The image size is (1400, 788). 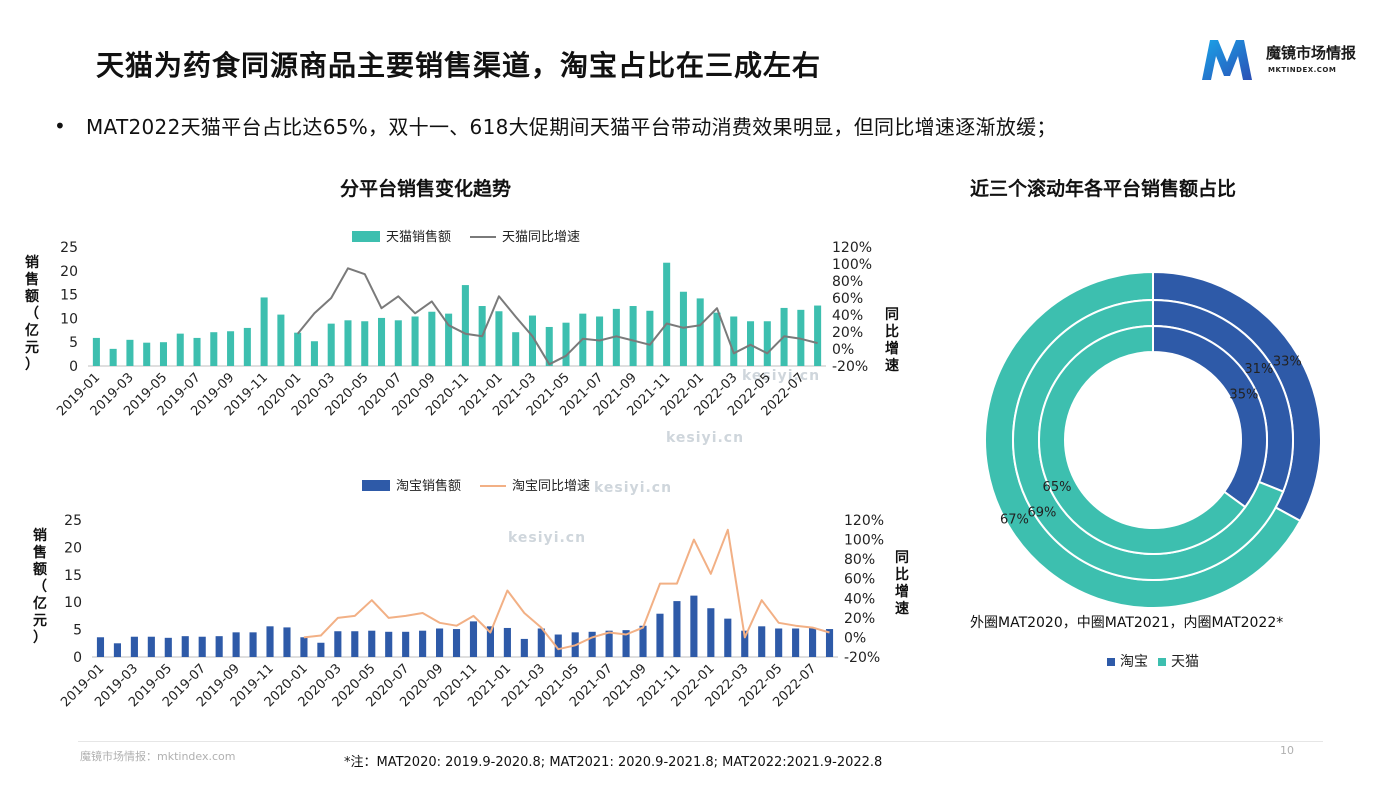 I want to click on y-tick-label: 0, so click(x=73, y=367).